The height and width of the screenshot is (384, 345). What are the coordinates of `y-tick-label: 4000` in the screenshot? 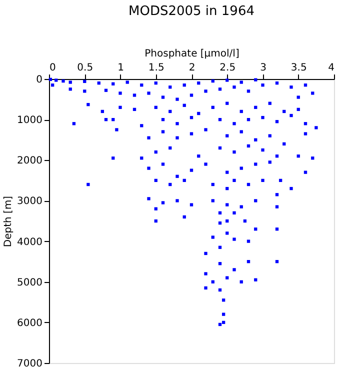 It's located at (29, 242).